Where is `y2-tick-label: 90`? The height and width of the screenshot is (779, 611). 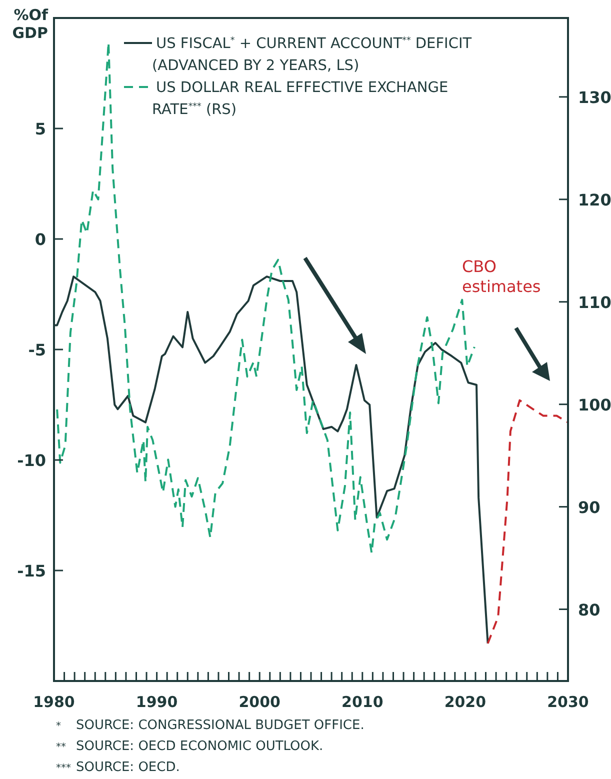
y2-tick-label: 90 is located at coordinates (589, 507).